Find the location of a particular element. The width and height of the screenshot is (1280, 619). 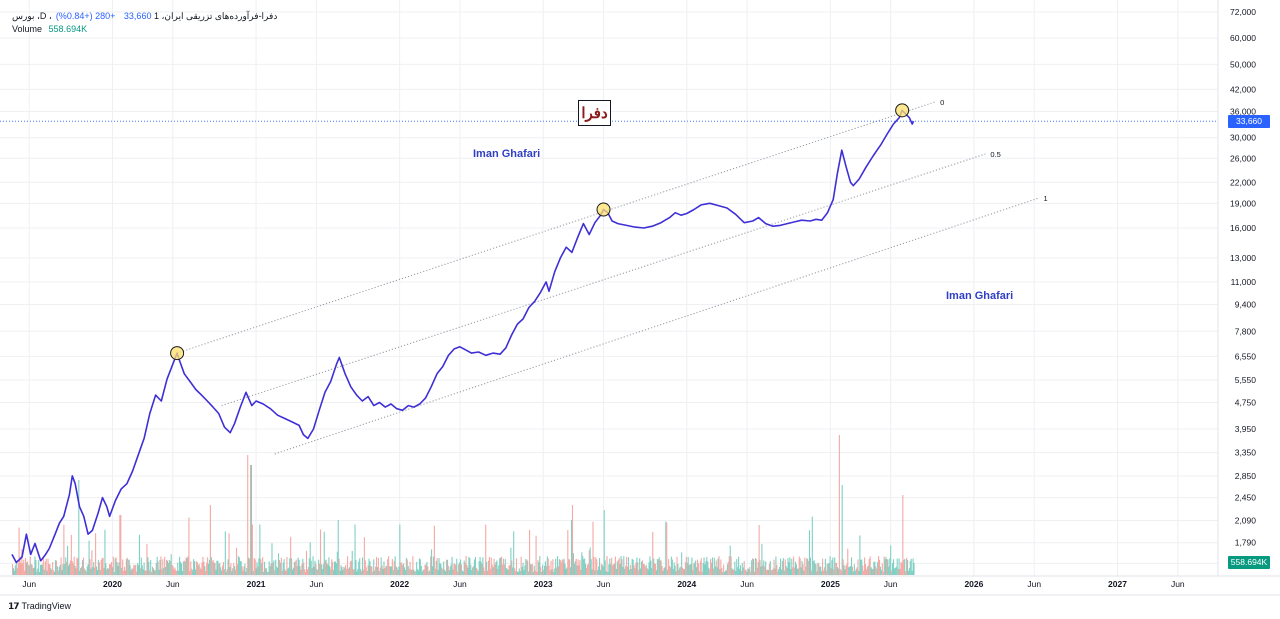

legend-volume-row: Volume 558.694K is located at coordinates (144, 29).